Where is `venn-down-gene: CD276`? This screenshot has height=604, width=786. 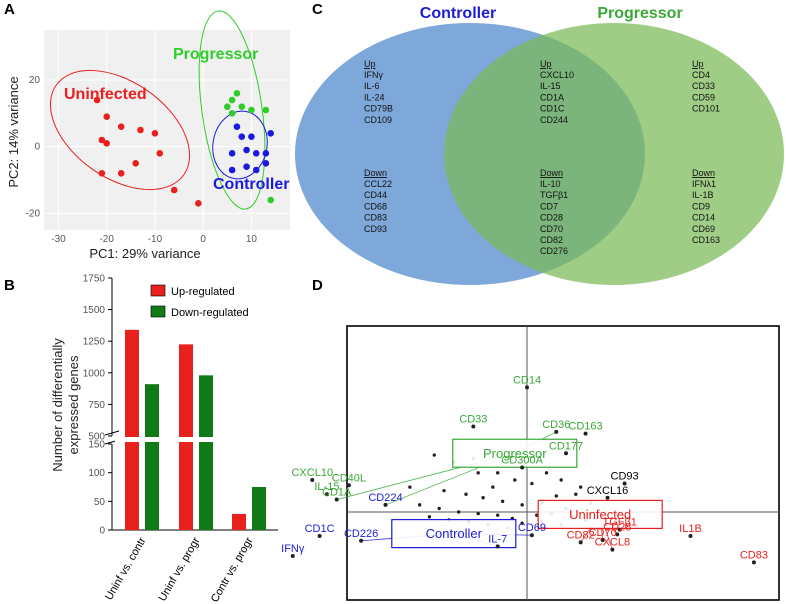
venn-down-gene: CD276 is located at coordinates (554, 251).